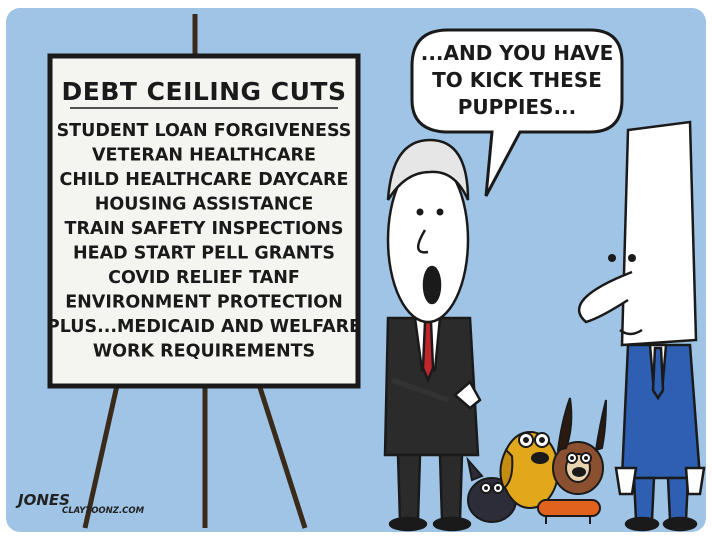 Image resolution: width=712 pixels, height=540 pixels. I want to click on sign-item: COVID RELIEF TANF, so click(204, 278).